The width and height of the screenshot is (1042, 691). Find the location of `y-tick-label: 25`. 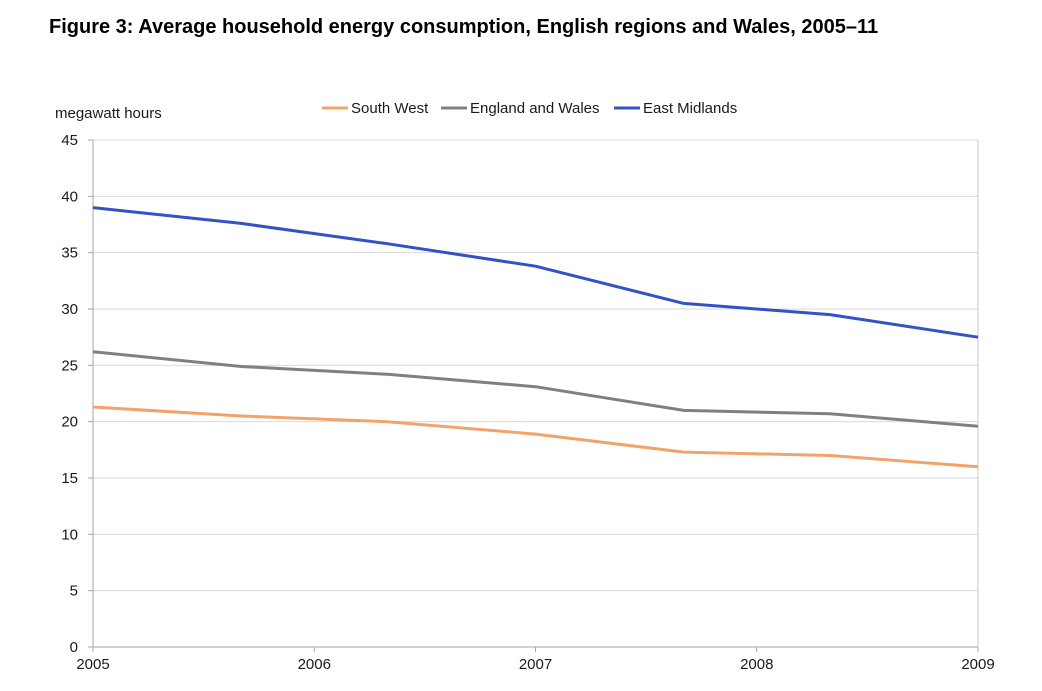

y-tick-label: 25 is located at coordinates (69, 365).